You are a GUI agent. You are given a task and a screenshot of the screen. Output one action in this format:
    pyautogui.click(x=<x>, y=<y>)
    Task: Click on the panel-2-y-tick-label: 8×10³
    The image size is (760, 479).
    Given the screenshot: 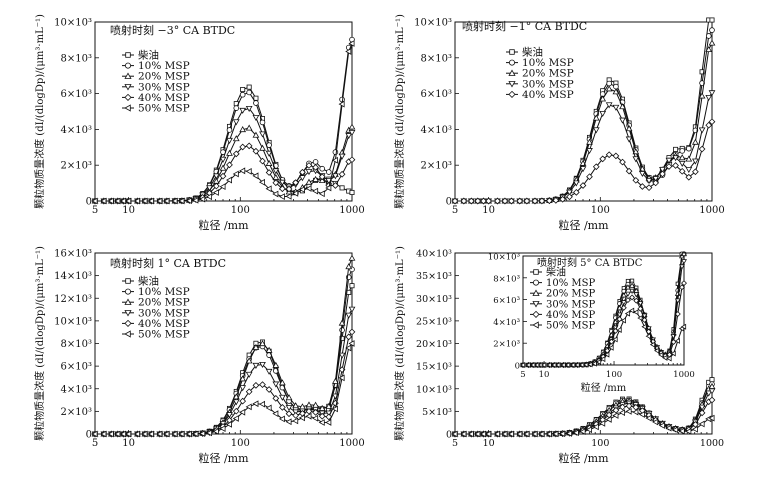 What is the action you would take?
    pyautogui.click(x=436, y=58)
    